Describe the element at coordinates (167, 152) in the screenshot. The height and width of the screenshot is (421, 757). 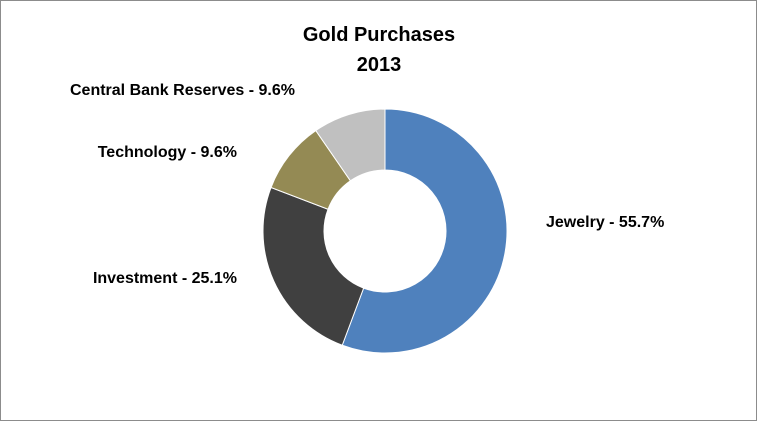
I see `label-technology: Technology - 9.6%` at that location.